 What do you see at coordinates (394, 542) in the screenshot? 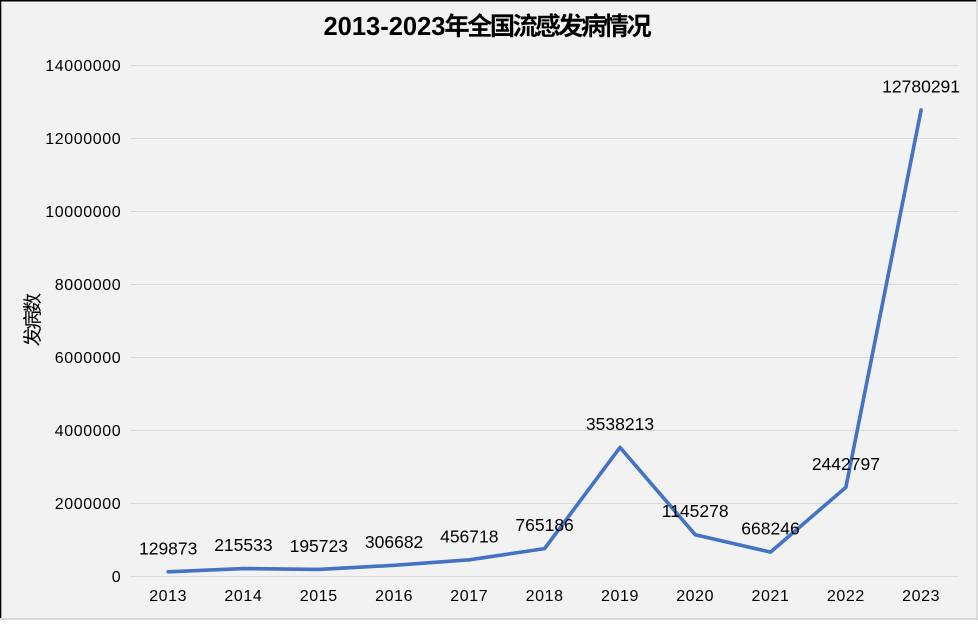
I see `svg-text: 306682` at bounding box center [394, 542].